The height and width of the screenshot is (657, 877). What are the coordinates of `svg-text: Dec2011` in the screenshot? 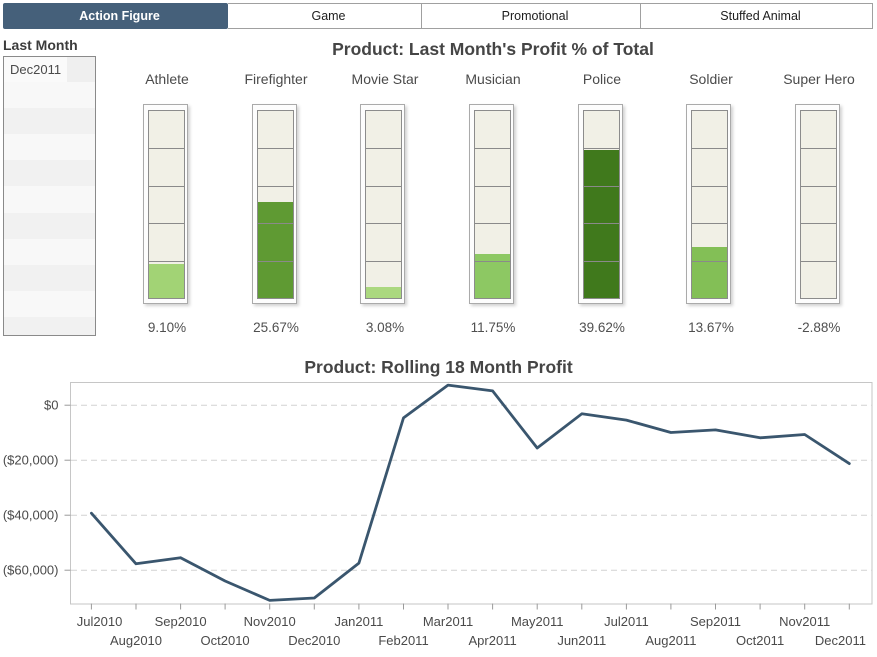 It's located at (840, 640).